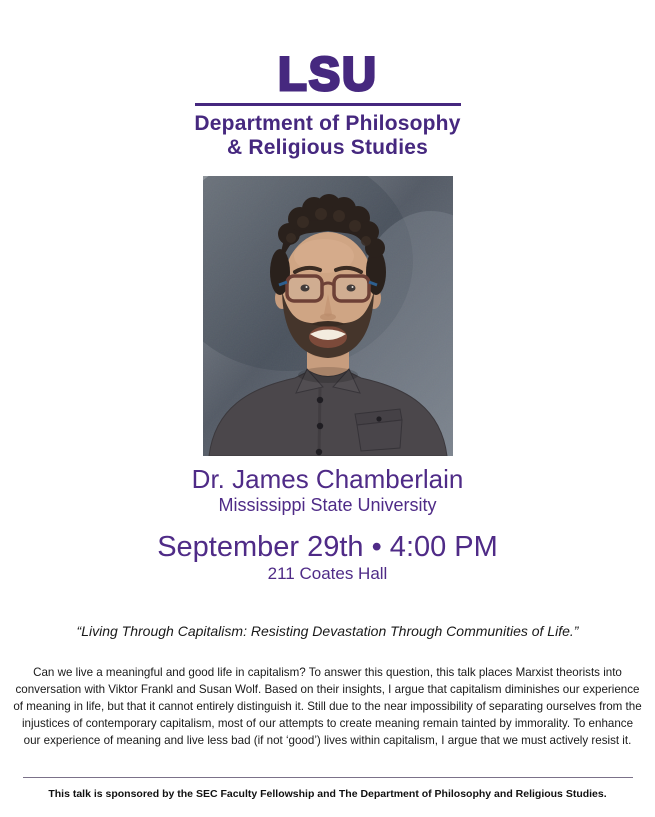 The width and height of the screenshot is (655, 817). I want to click on lsu-logo-icon: LSU, so click(327, 74).